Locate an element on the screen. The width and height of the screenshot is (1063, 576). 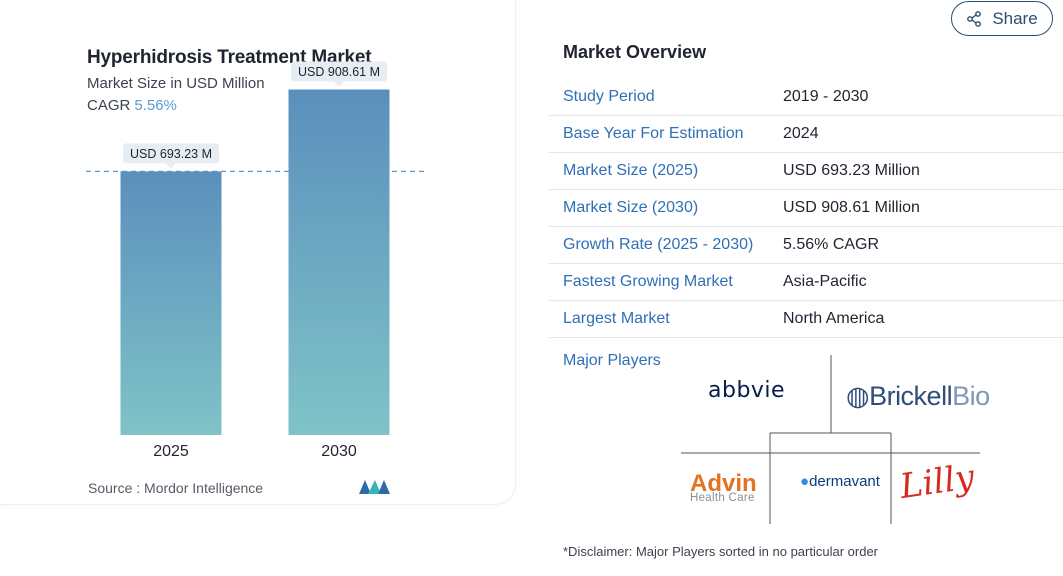
chart-cagr: CAGR 5.56% is located at coordinates (132, 105).